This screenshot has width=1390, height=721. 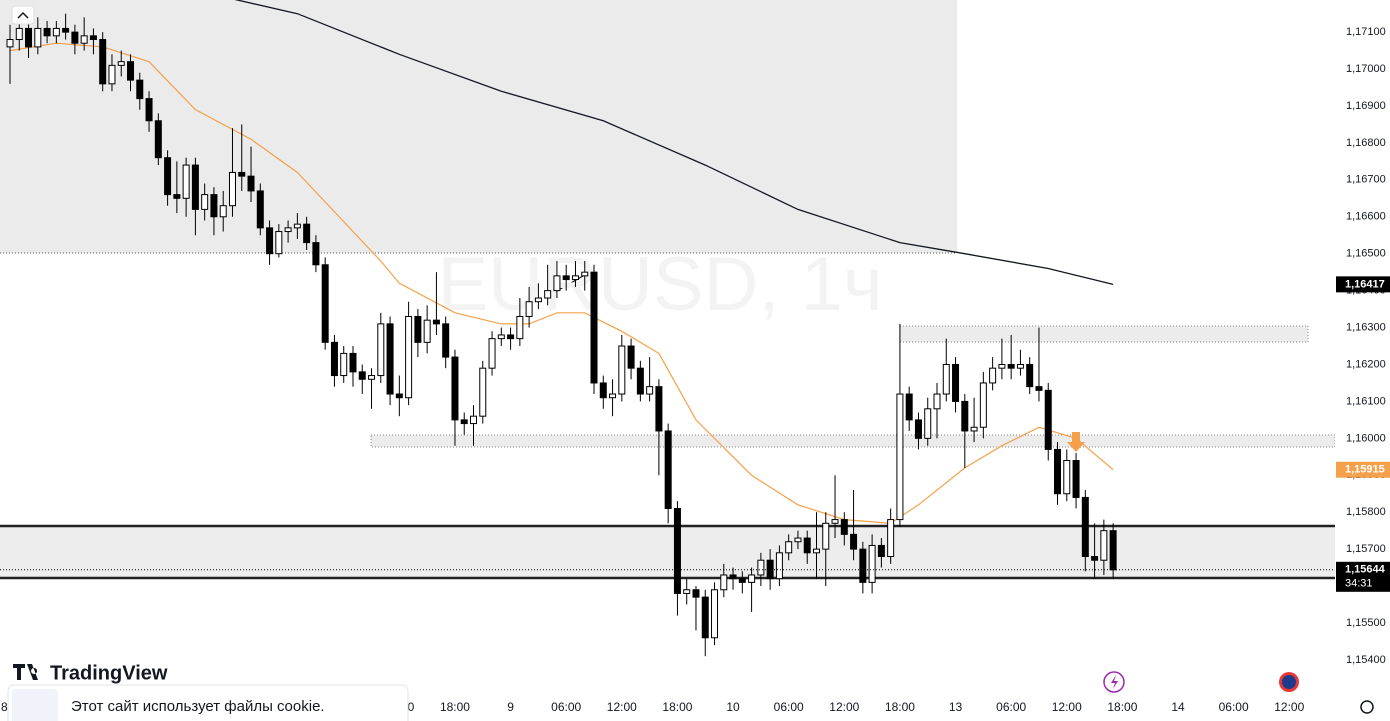 I want to click on cookie-box, so click(x=208, y=702).